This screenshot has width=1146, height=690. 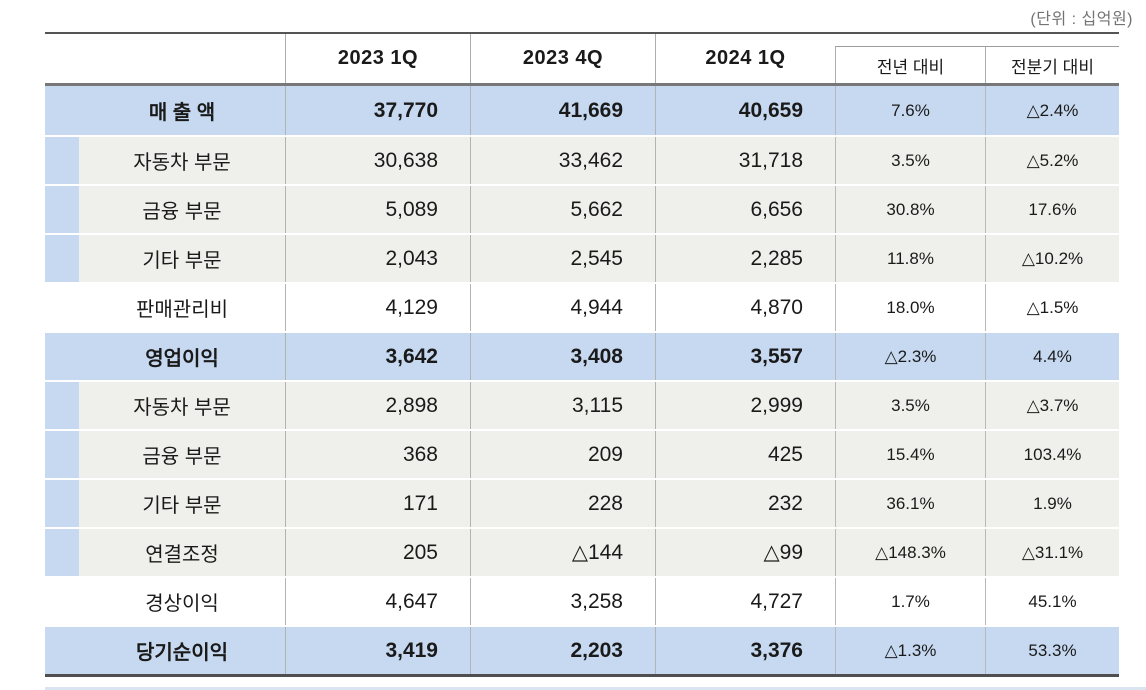 I want to click on yoy-cell: 30.8%, so click(x=910, y=209).